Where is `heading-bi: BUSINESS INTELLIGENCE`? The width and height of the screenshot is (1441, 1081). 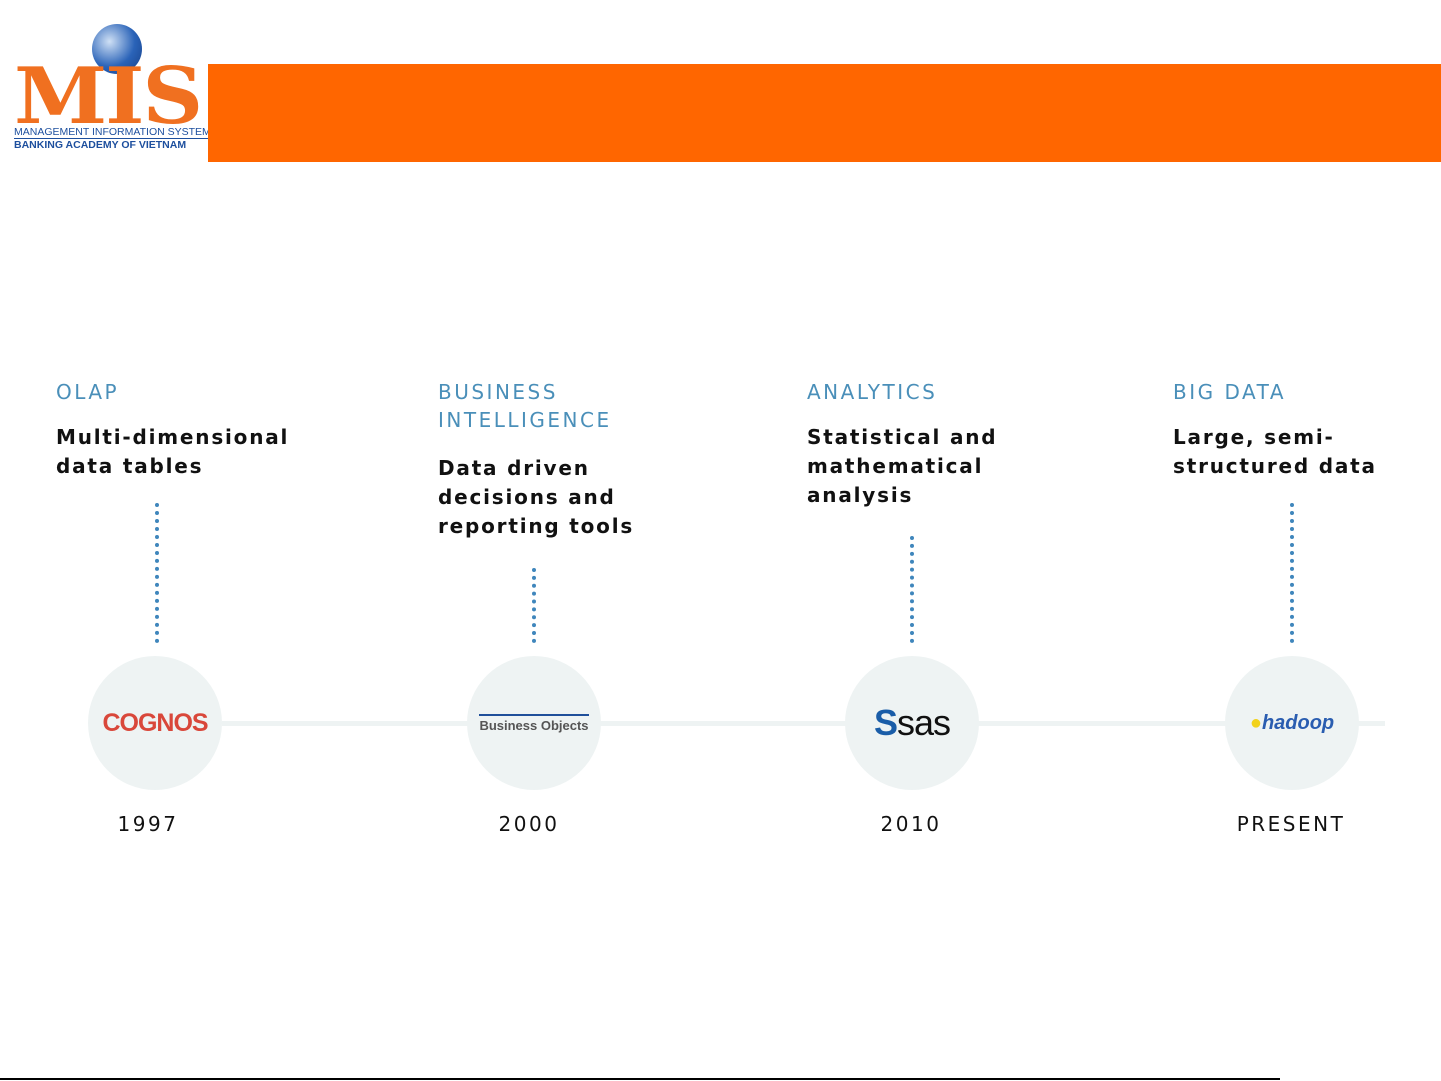
heading-bi: BUSINESS INTELLIGENCE is located at coordinates (525, 406).